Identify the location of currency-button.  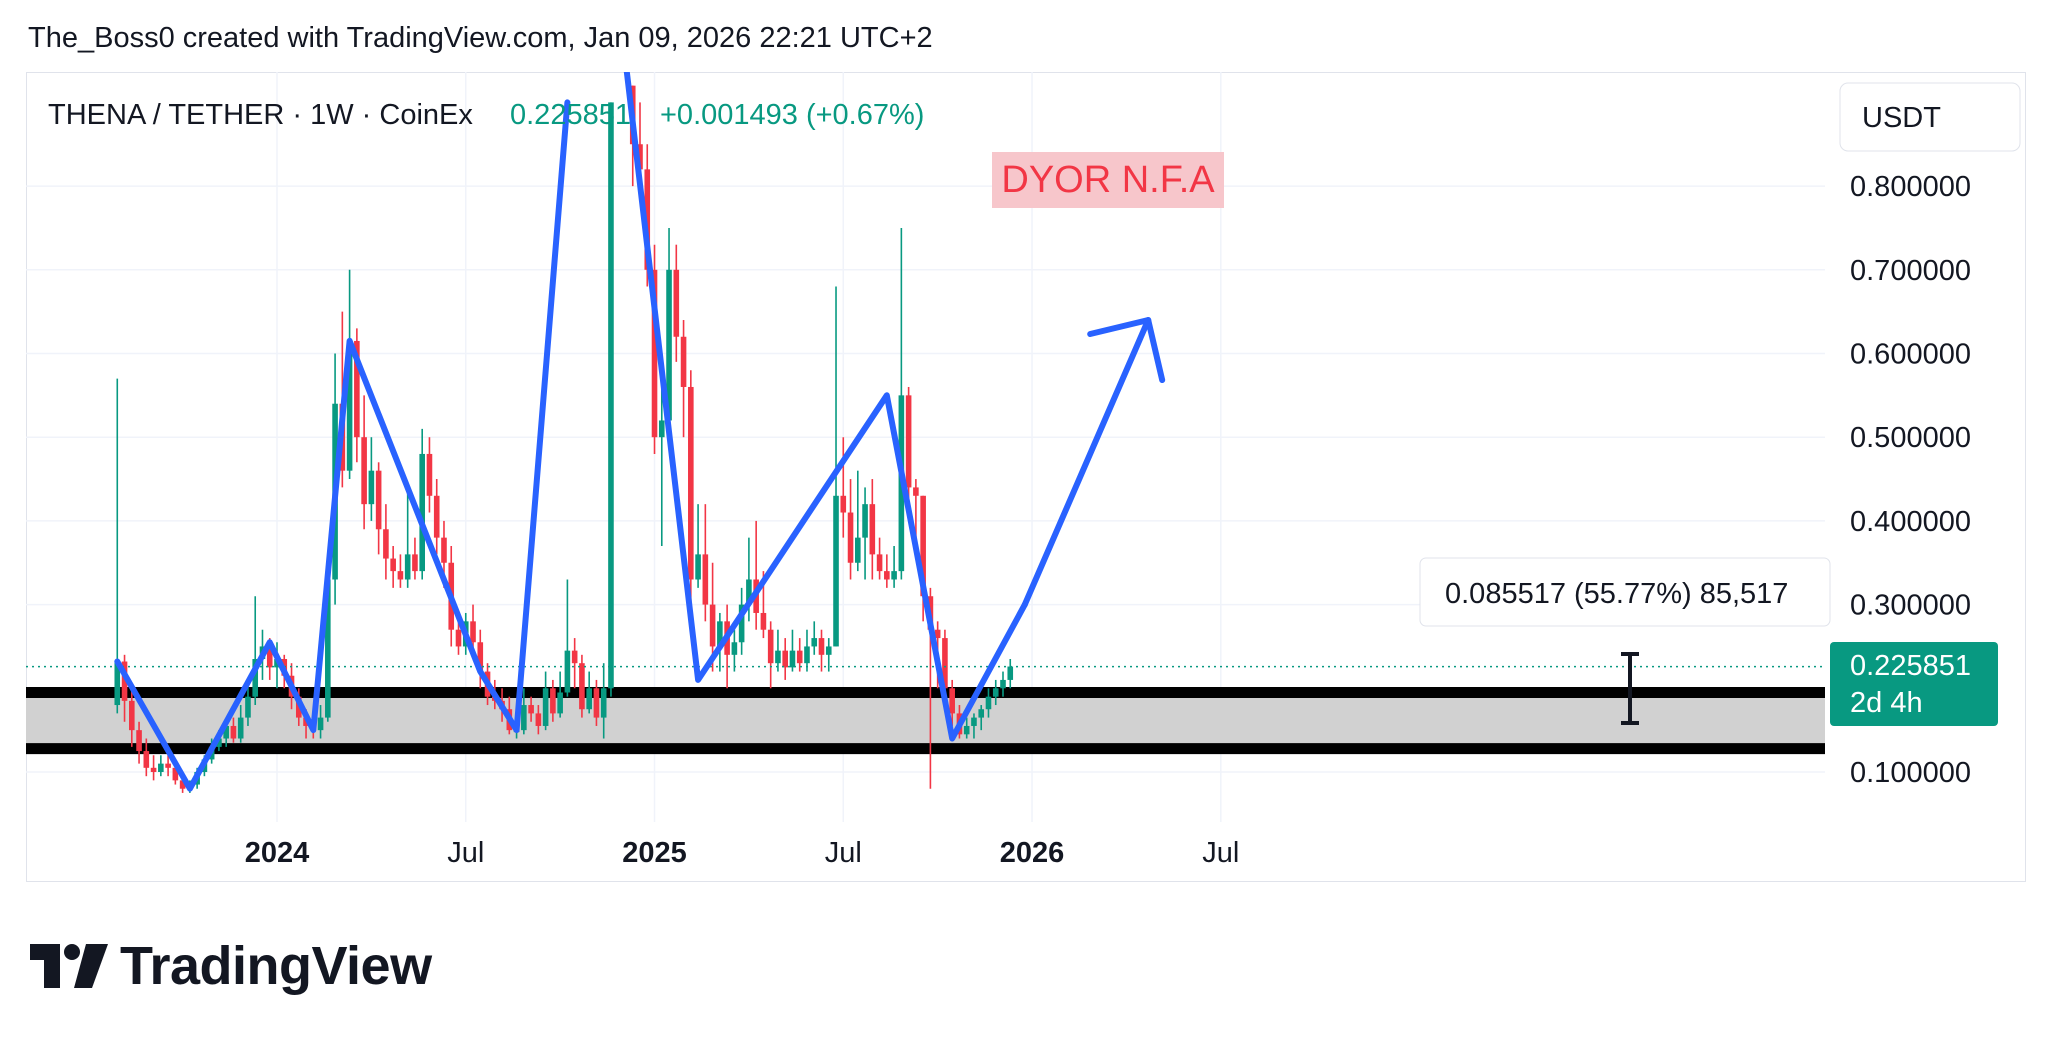
(1930, 117).